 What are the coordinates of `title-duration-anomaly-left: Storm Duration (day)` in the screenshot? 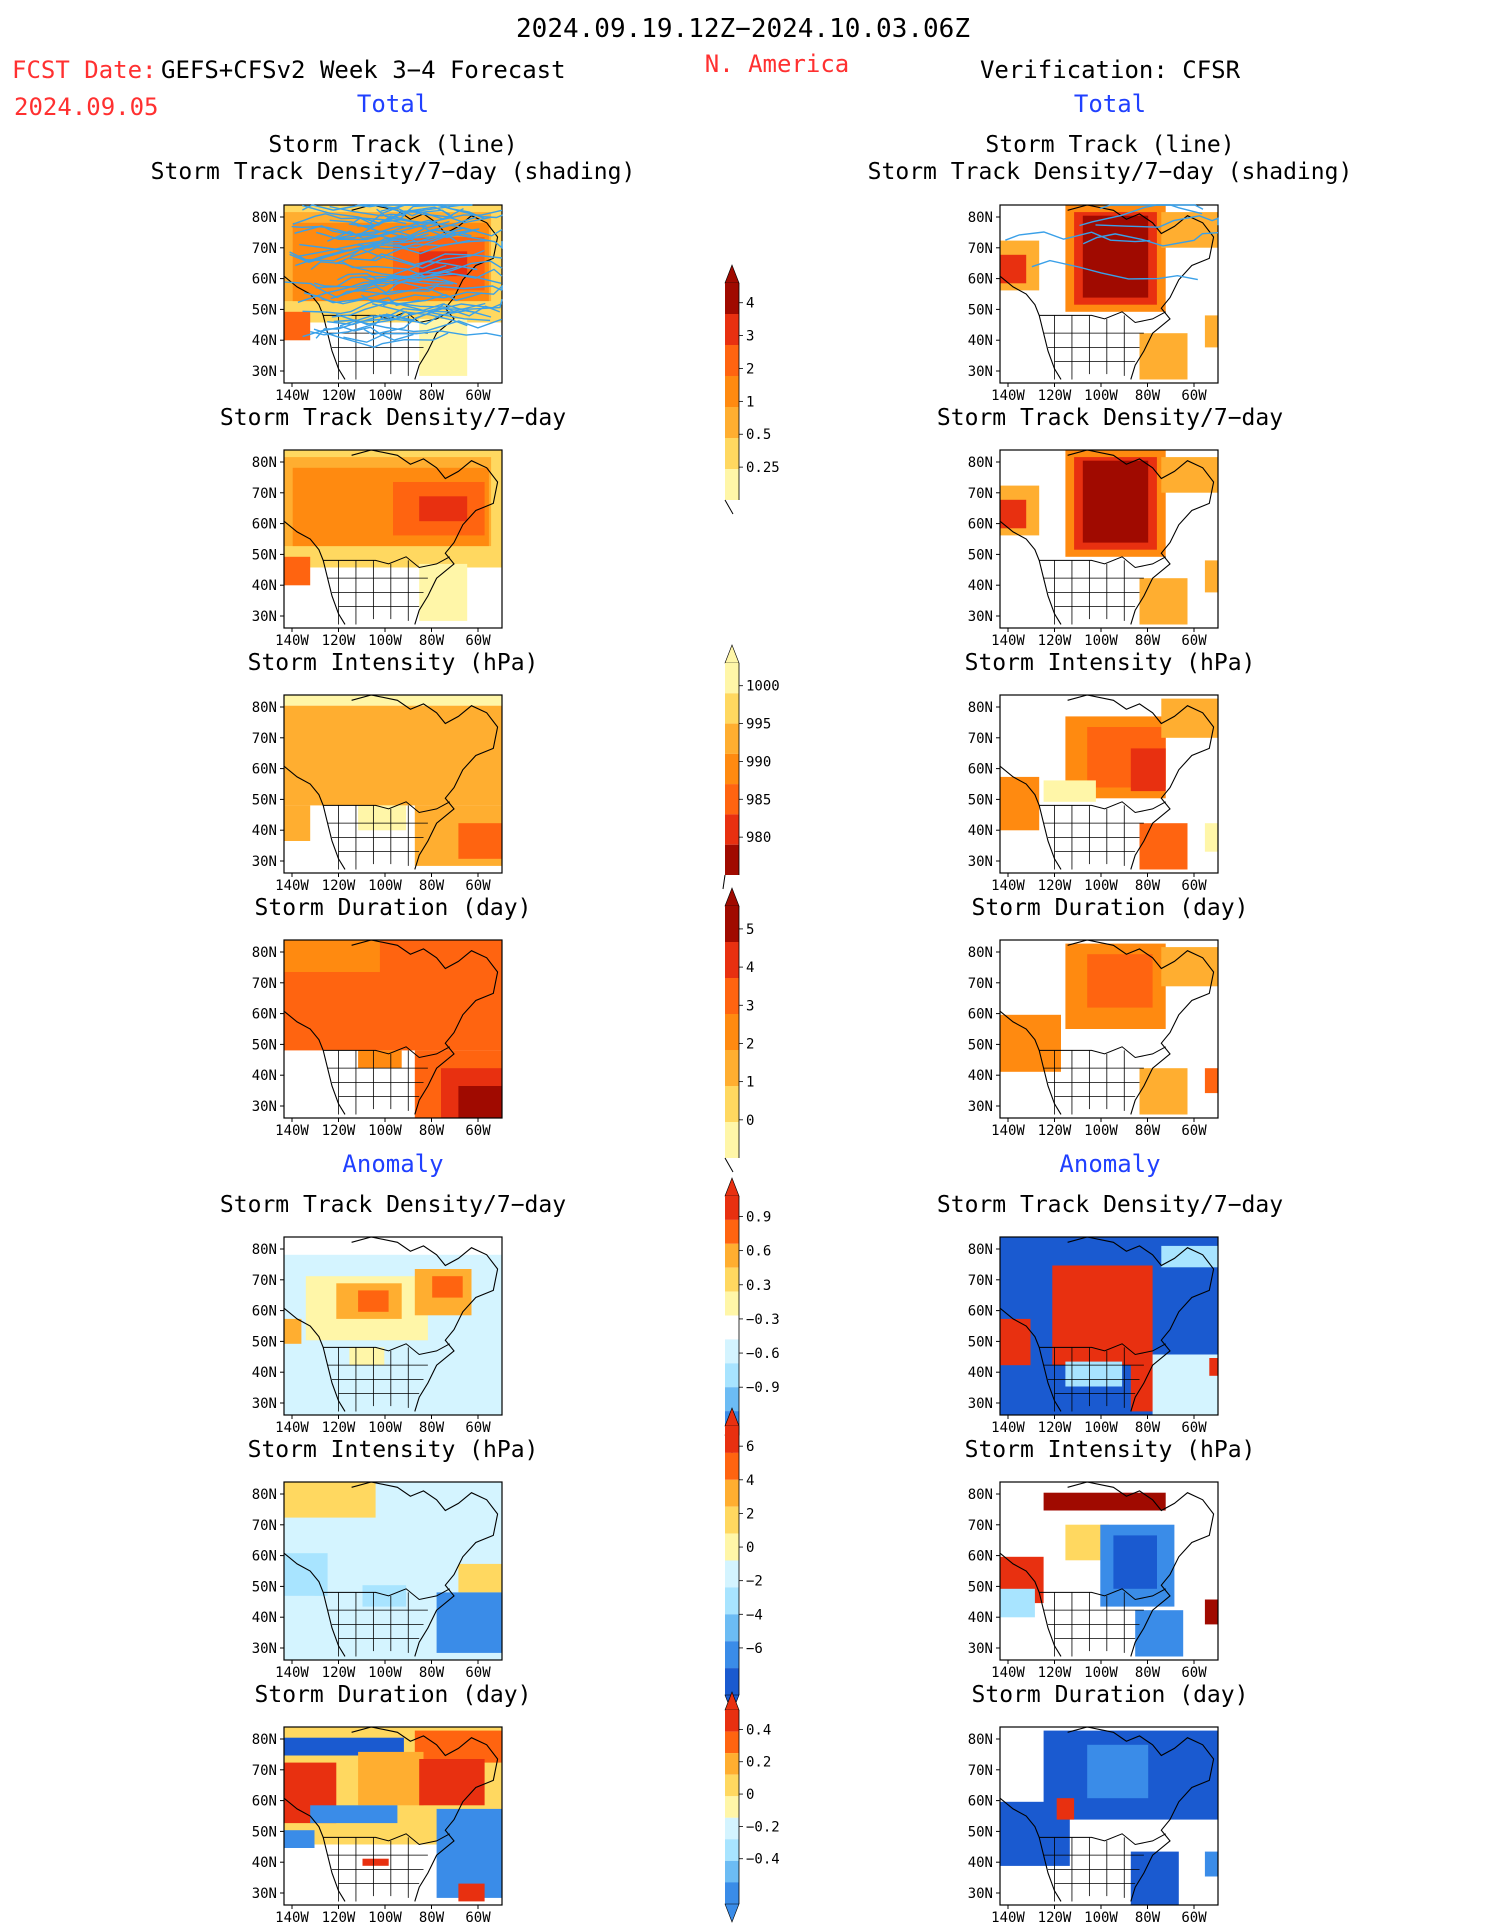 It's located at (393, 1695).